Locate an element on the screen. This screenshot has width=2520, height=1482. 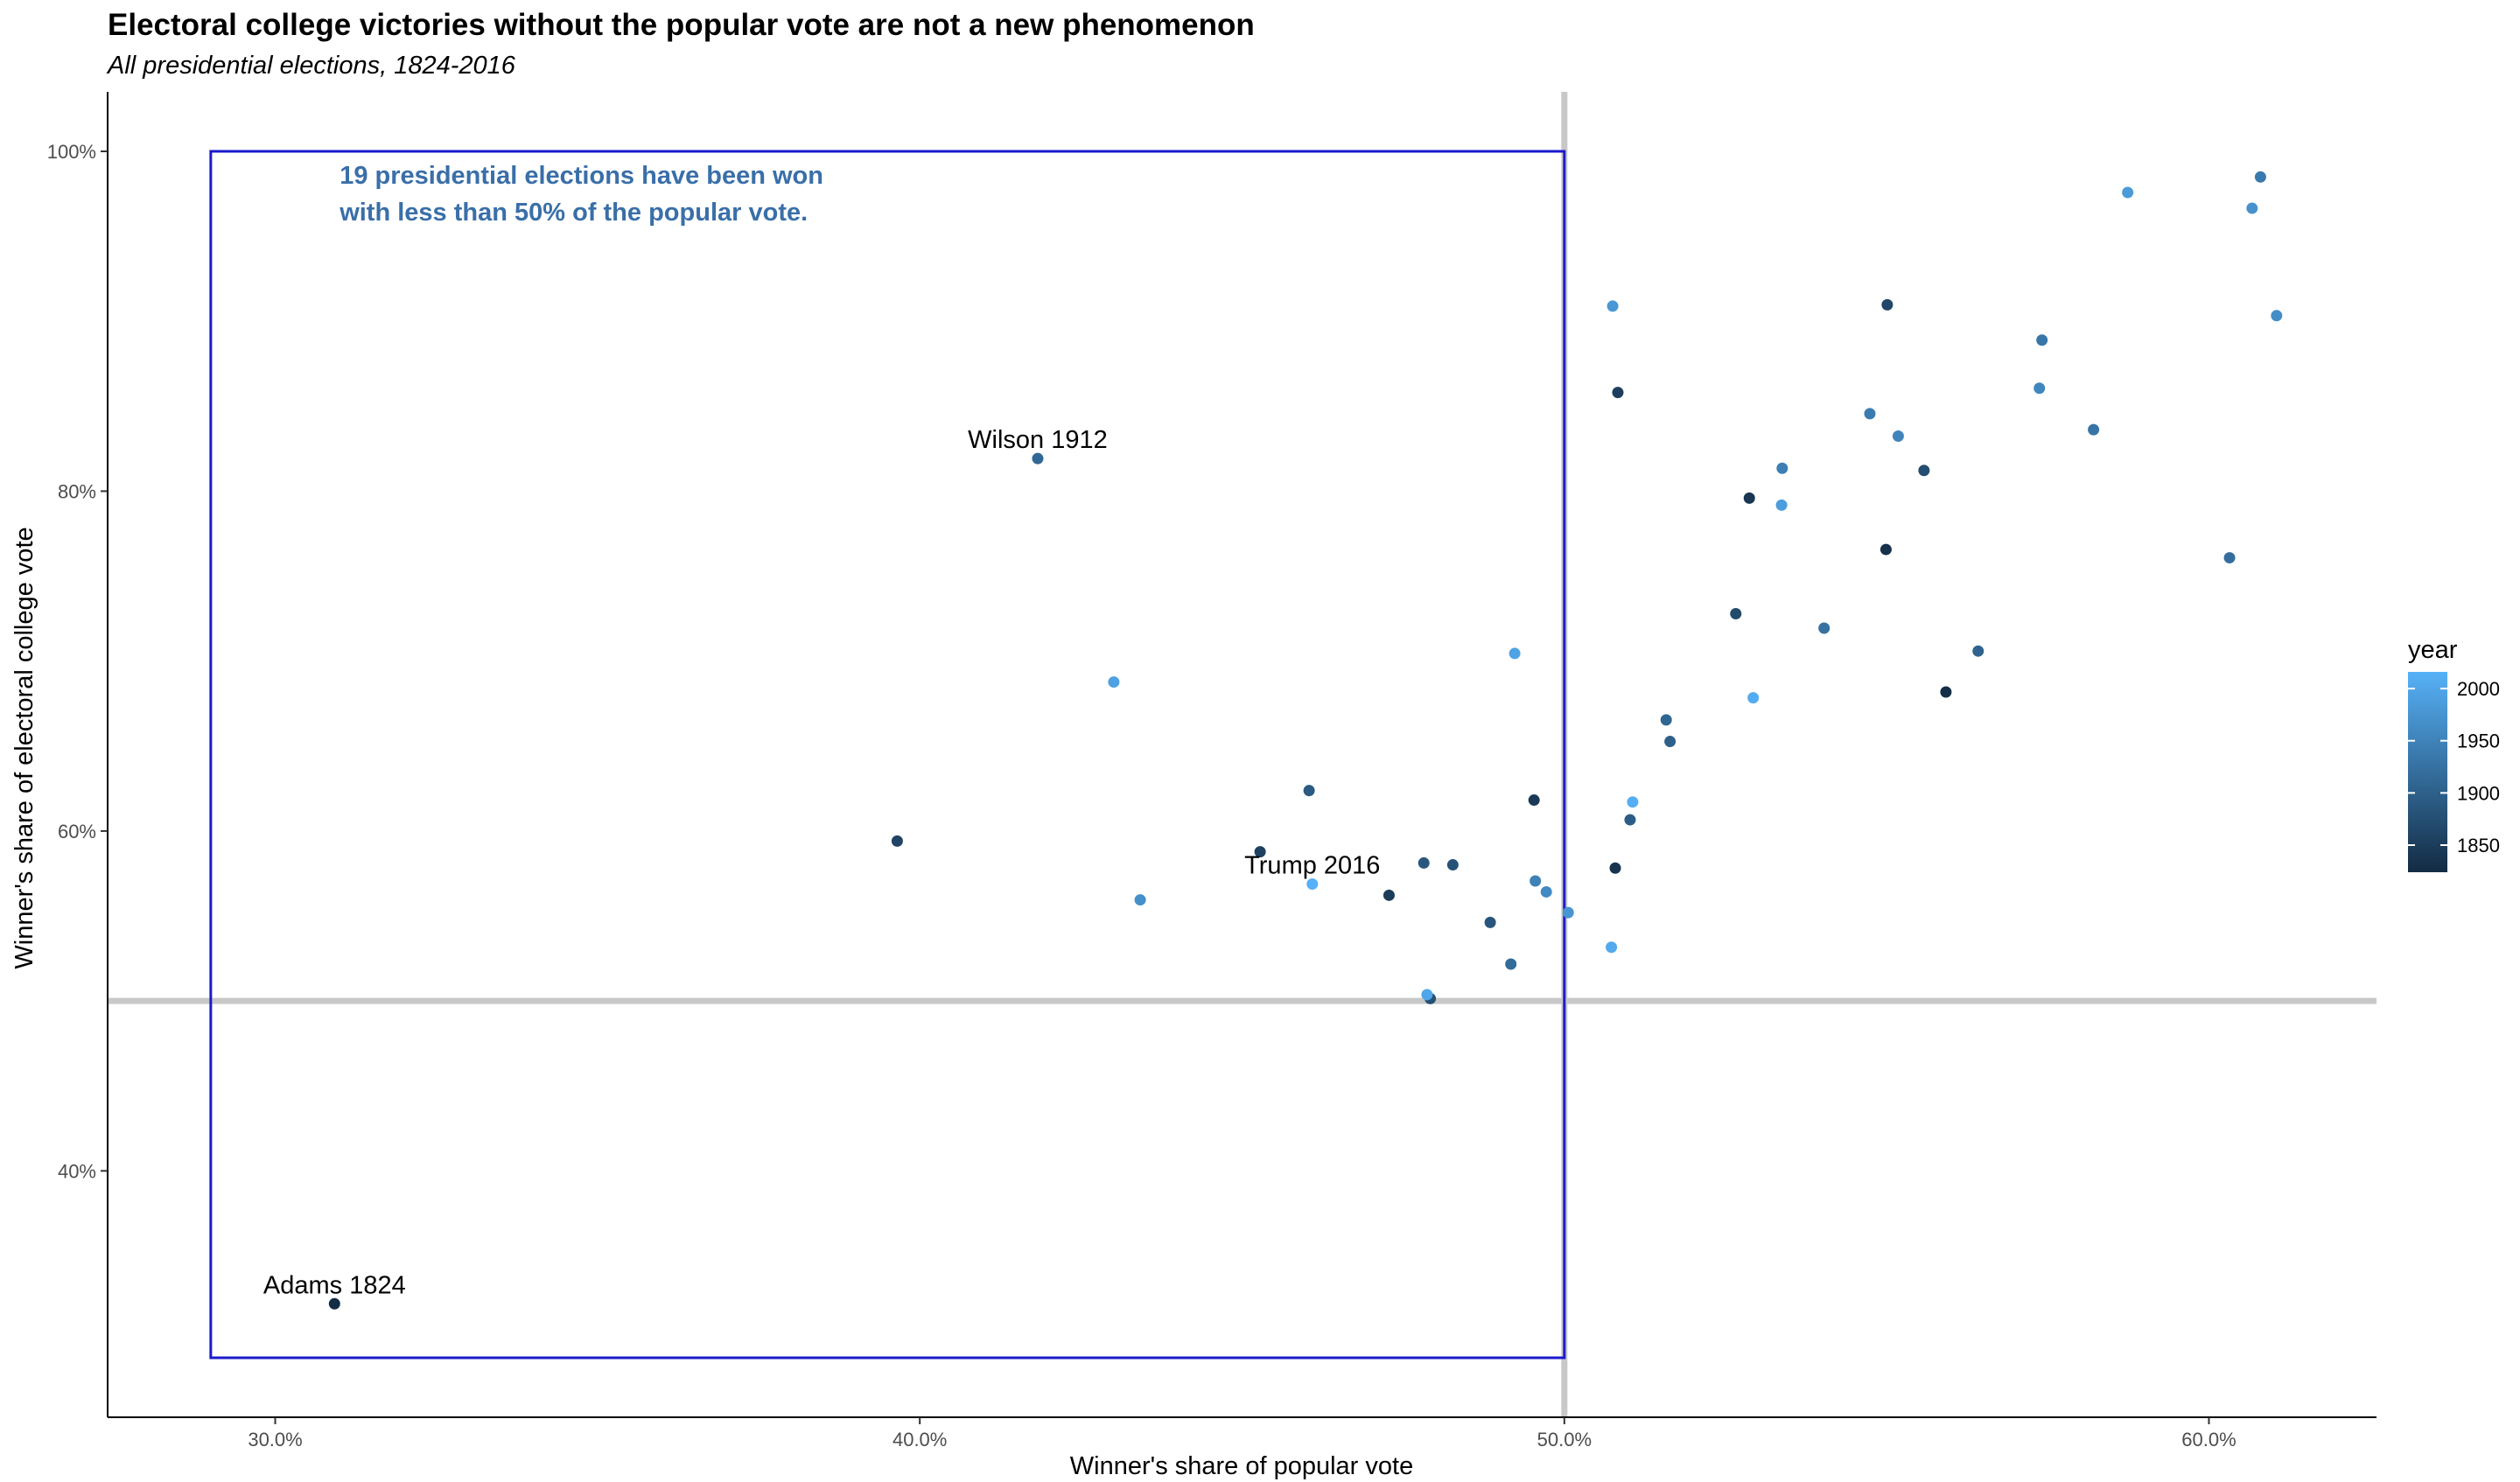
x-tick-label: 30.0% is located at coordinates (275, 1440).